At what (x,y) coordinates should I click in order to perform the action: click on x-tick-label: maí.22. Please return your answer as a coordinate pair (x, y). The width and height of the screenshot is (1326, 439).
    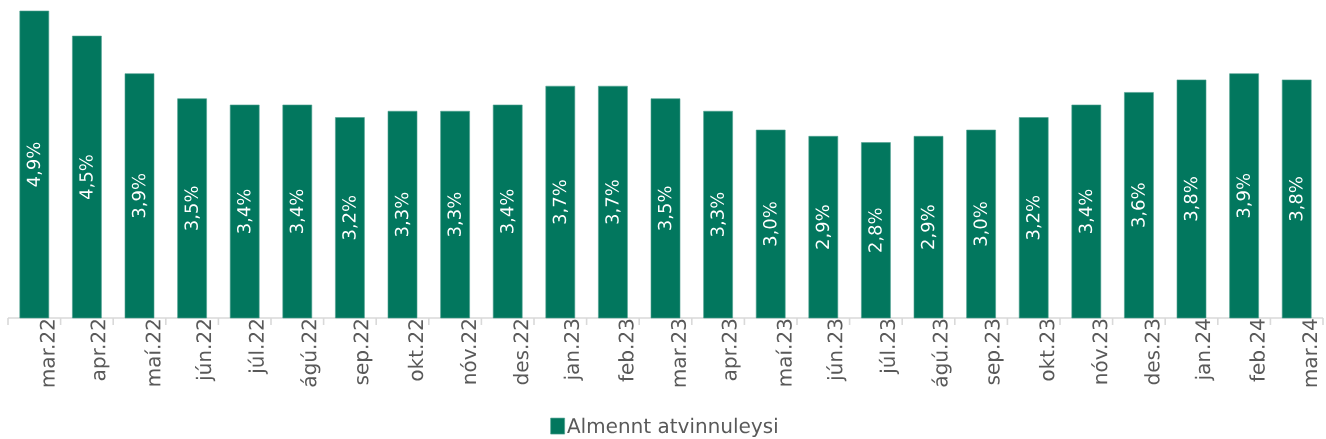
    Looking at the image, I should click on (152, 353).